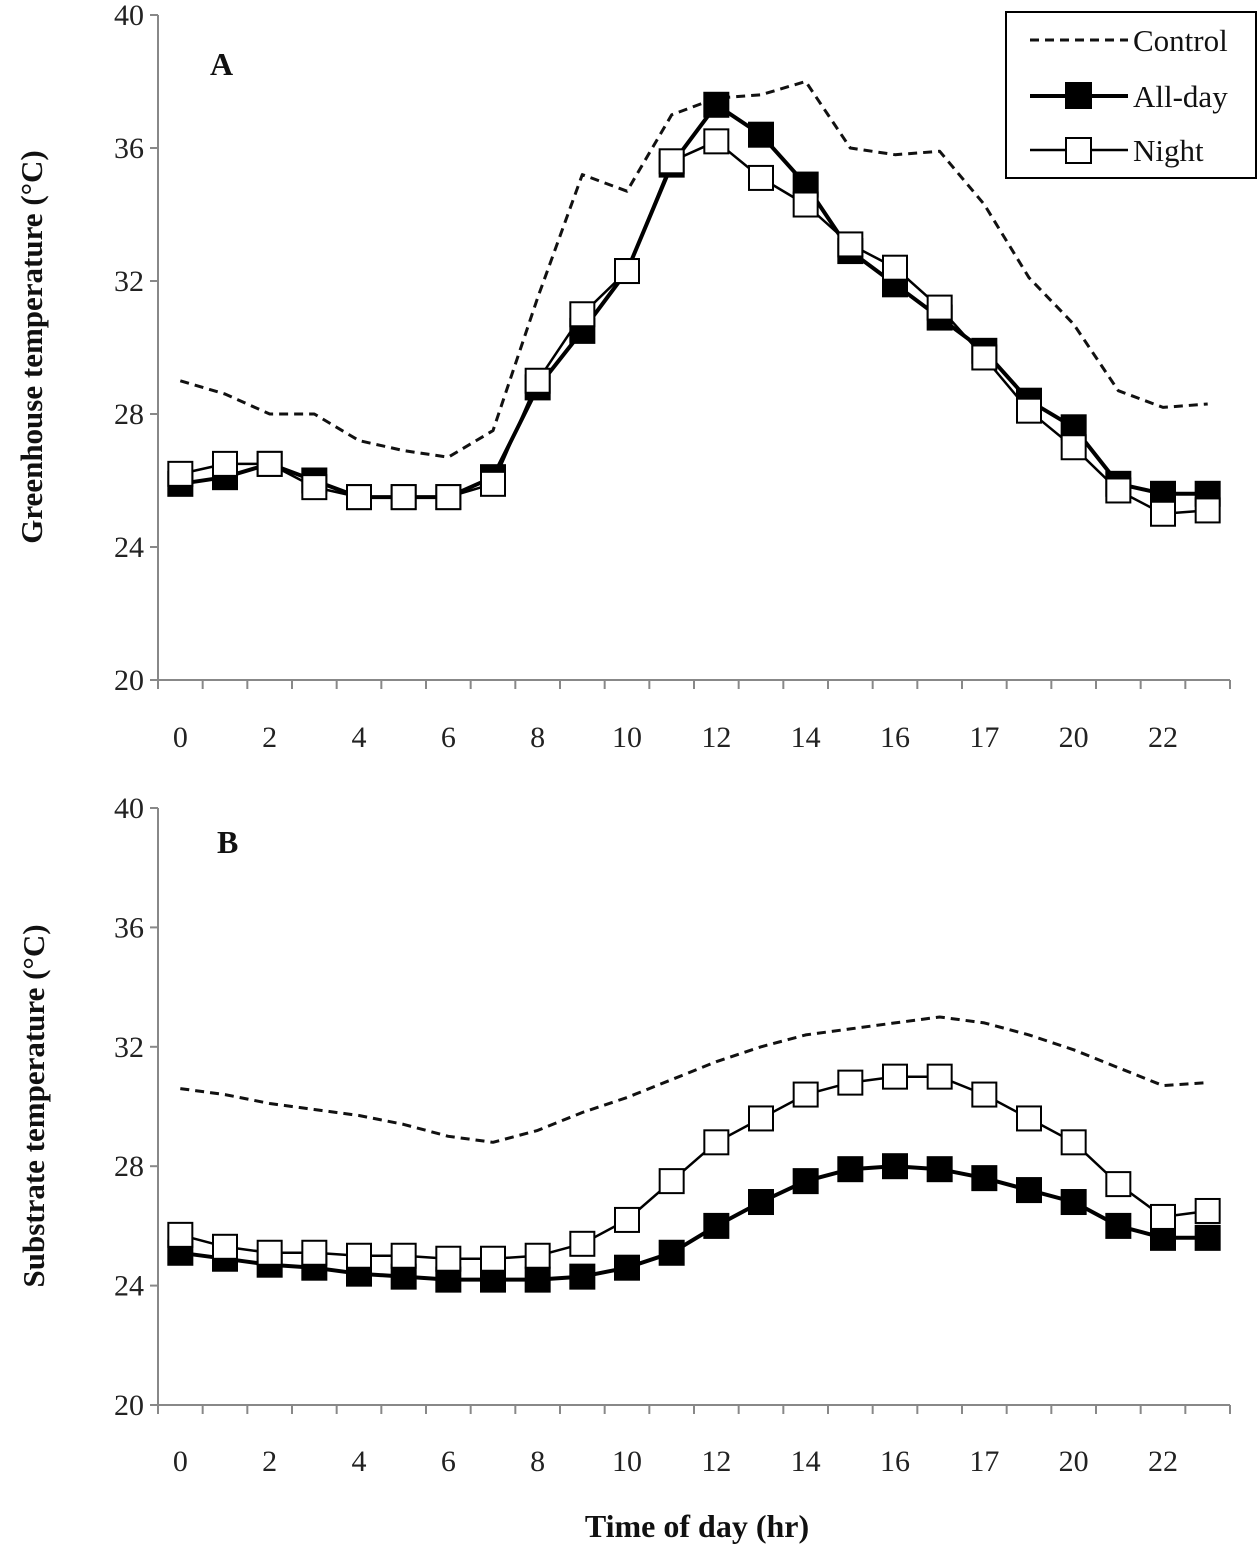 The width and height of the screenshot is (1260, 1545). Describe the element at coordinates (627, 737) in the screenshot. I see `panel-a-x-tick-label: 10` at that location.